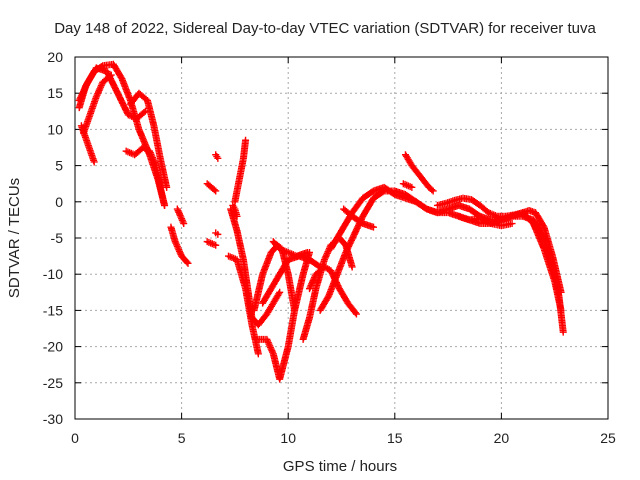 The image size is (640, 480). Describe the element at coordinates (55, 57) in the screenshot. I see `y-tick-label: 20` at that location.